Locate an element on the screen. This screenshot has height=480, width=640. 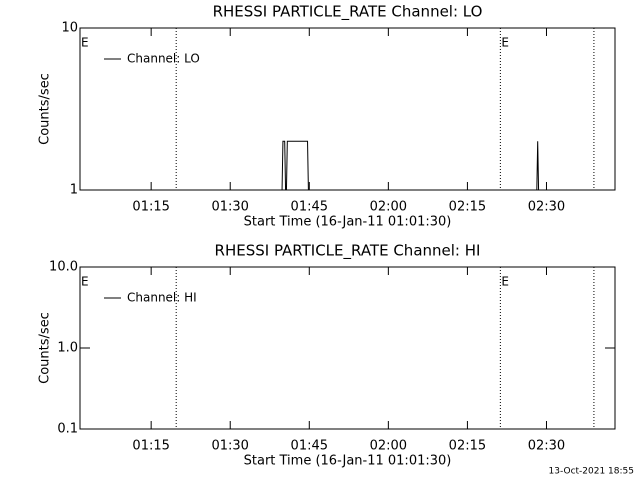
y-tick-label: 10 is located at coordinates (69, 28).